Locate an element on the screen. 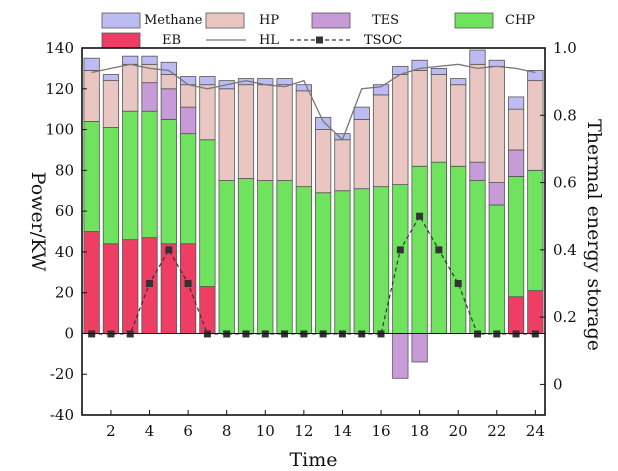 This screenshot has height=471, width=618. legend-swatch-methane is located at coordinates (121, 20).